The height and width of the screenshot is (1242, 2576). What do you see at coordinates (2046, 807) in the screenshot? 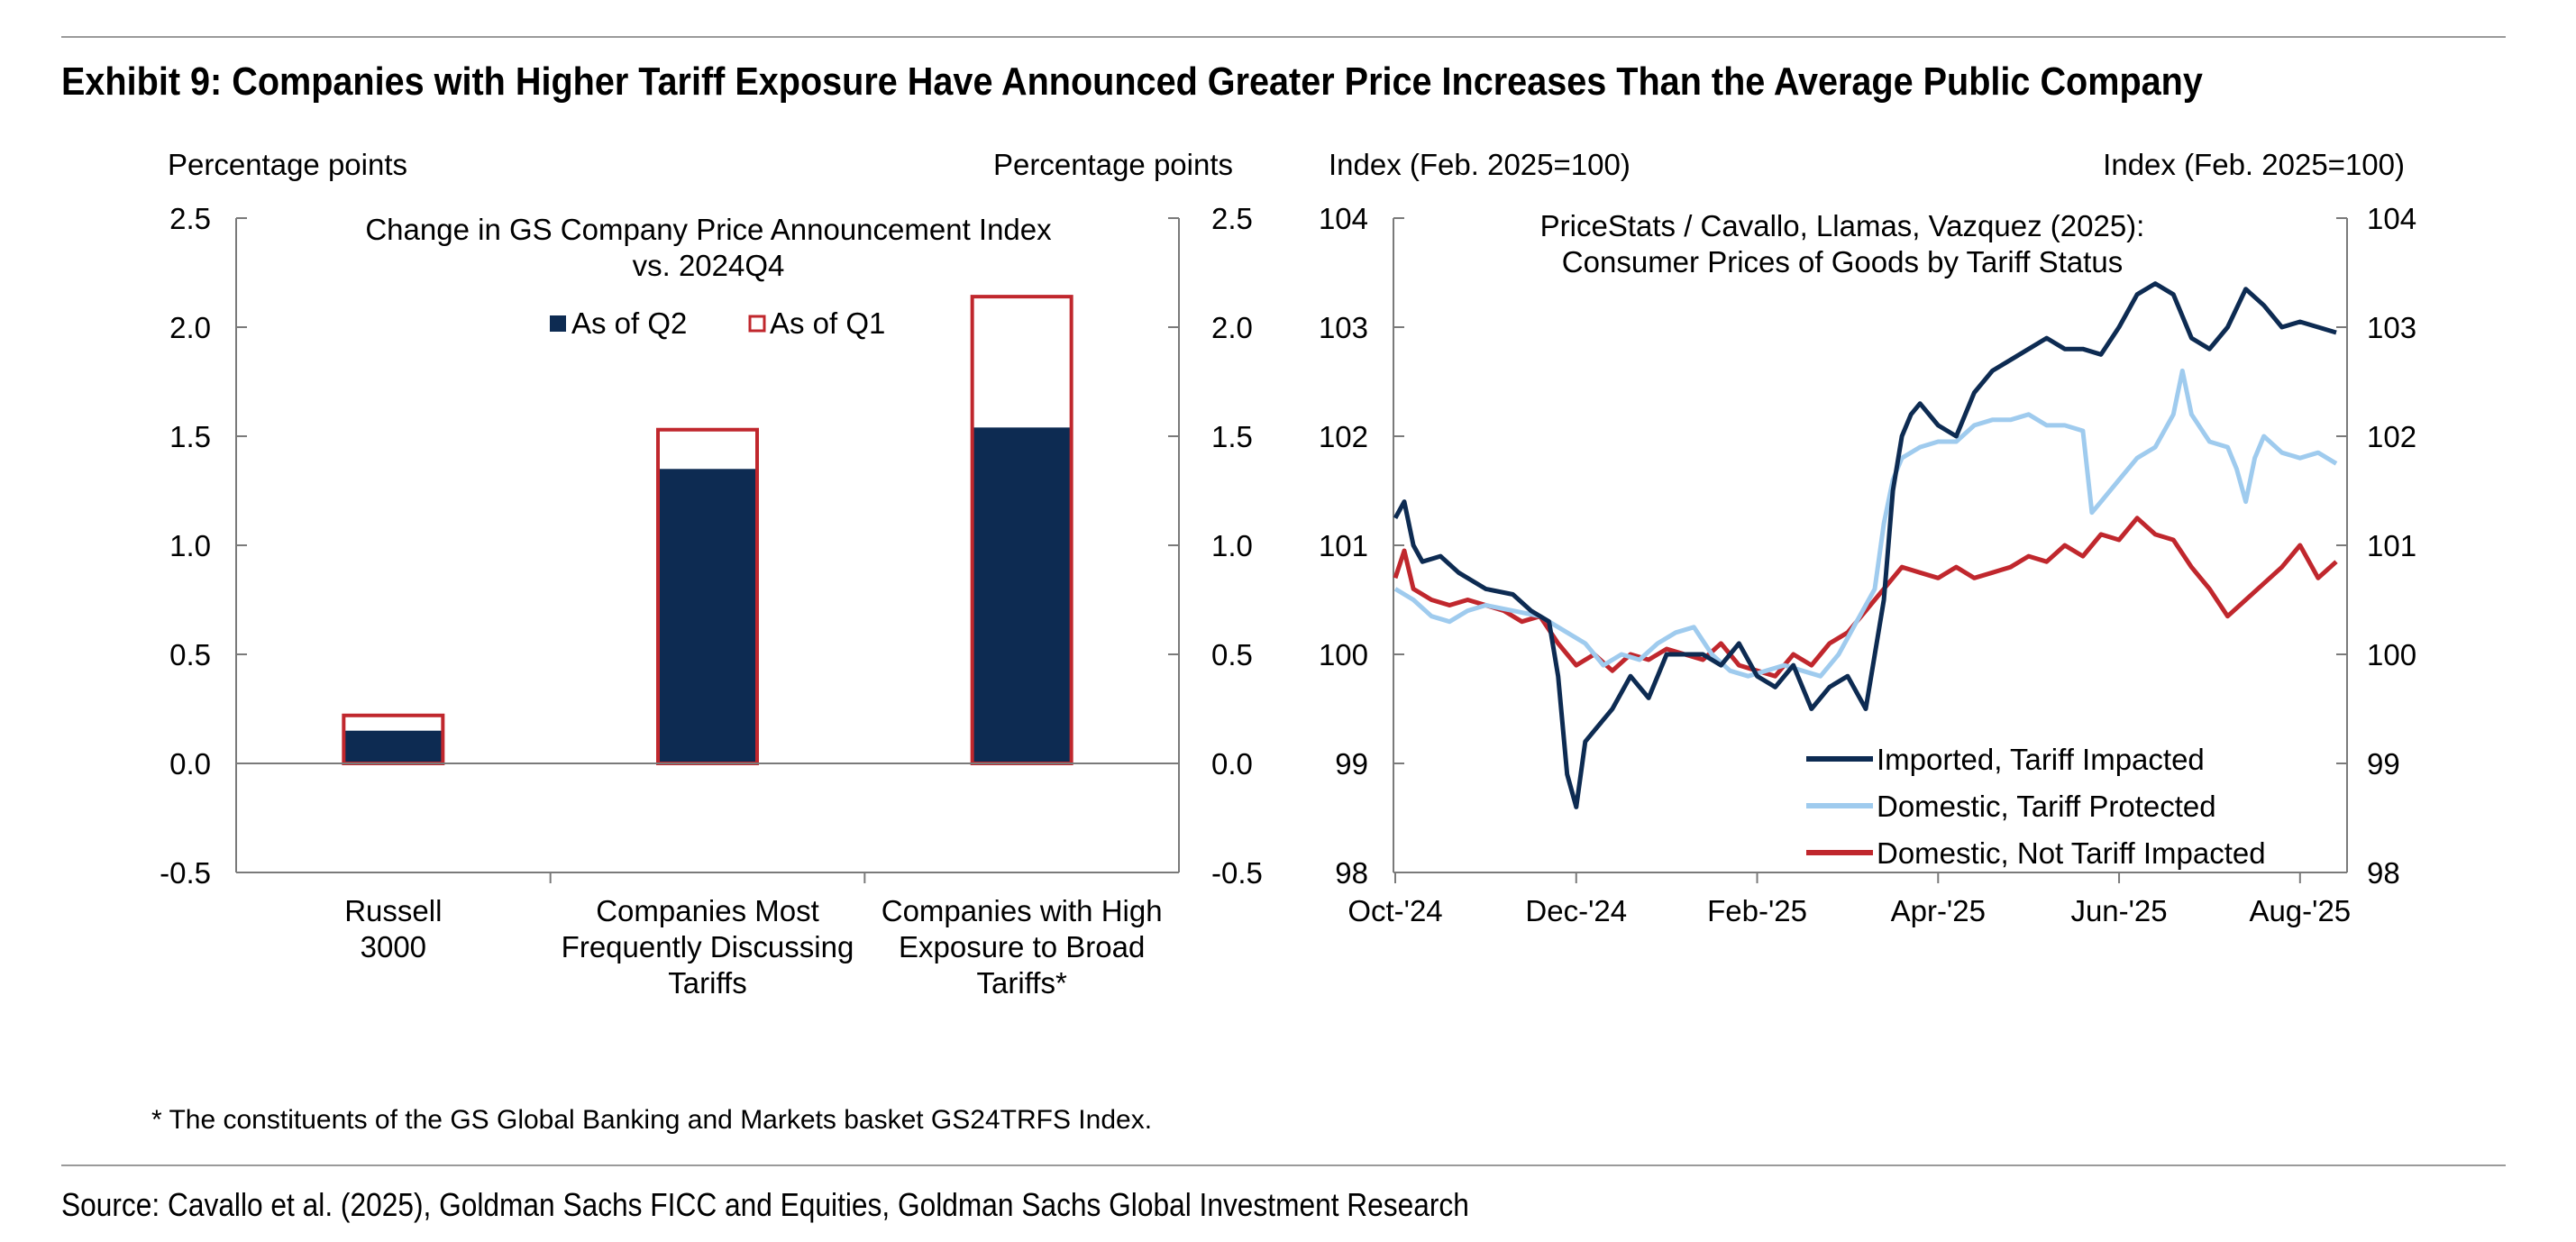
I see `line-legend-label: Domestic, Tariff Protected` at bounding box center [2046, 807].